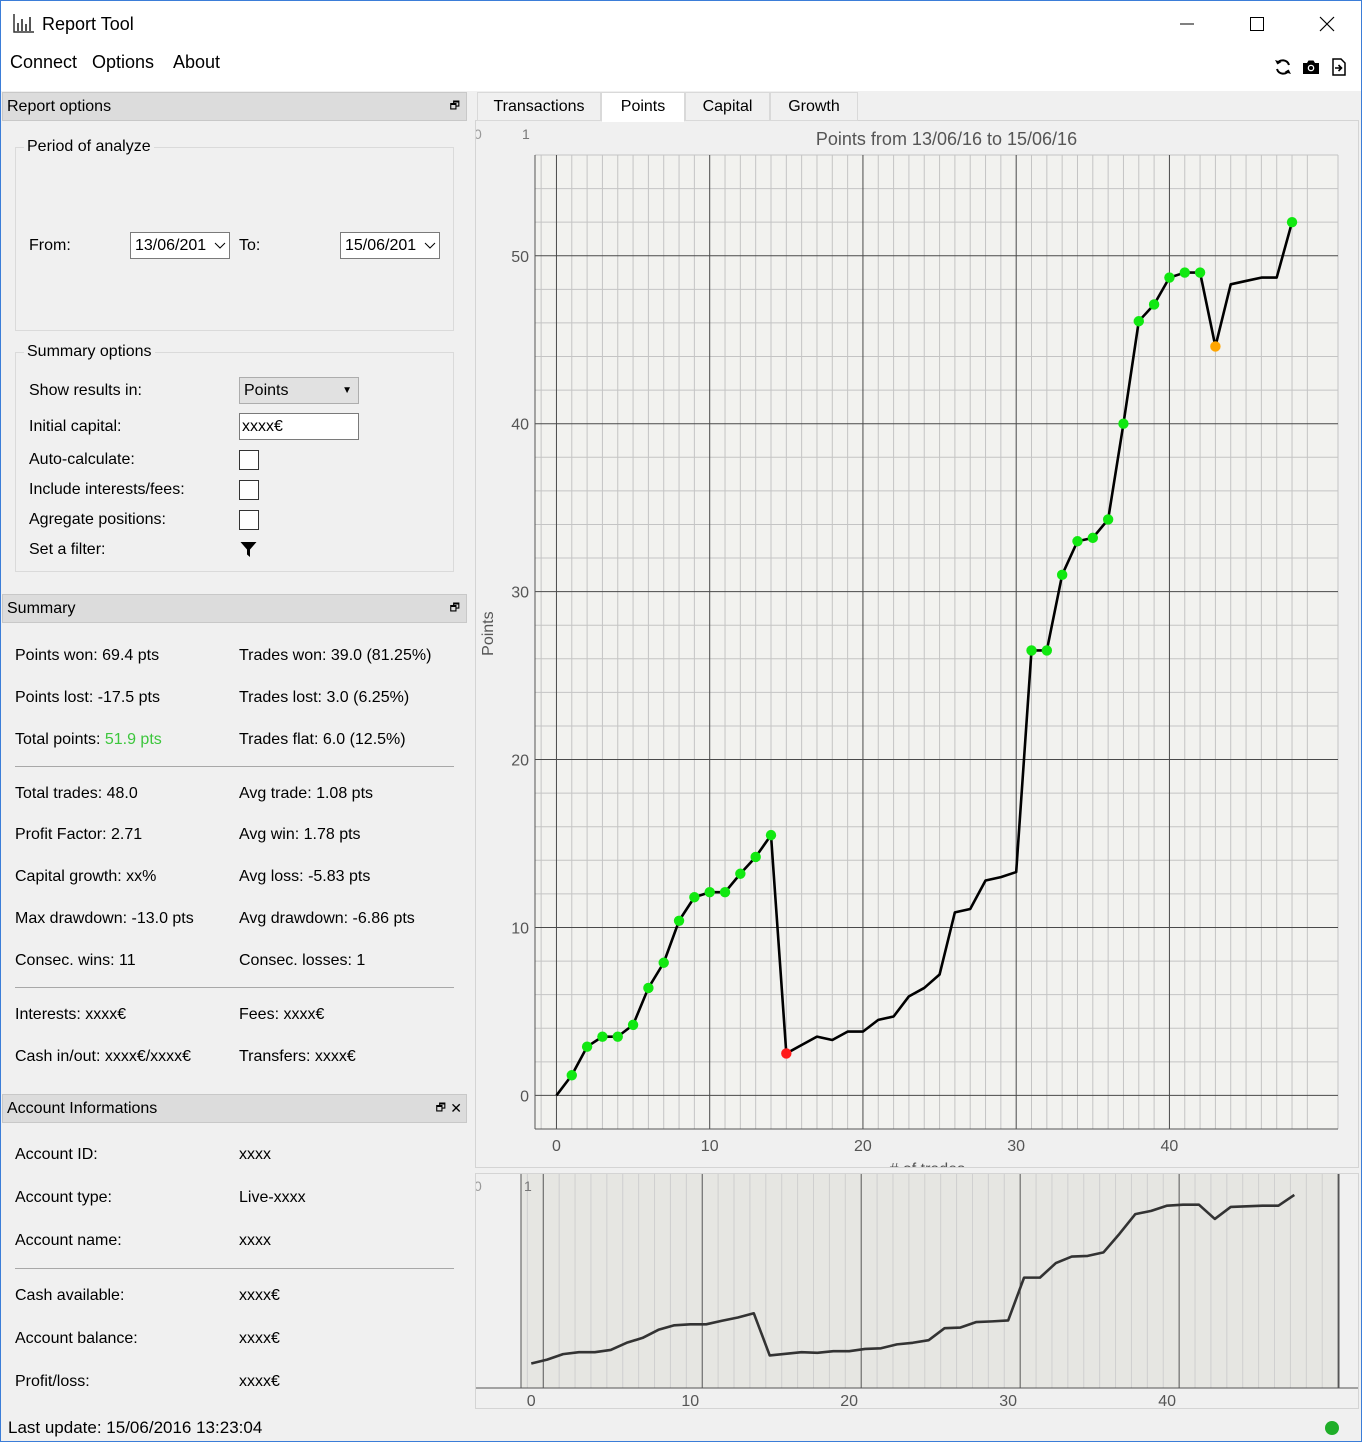 This screenshot has width=1362, height=1442. Describe the element at coordinates (643, 107) in the screenshot. I see `tab-points: Points` at that location.